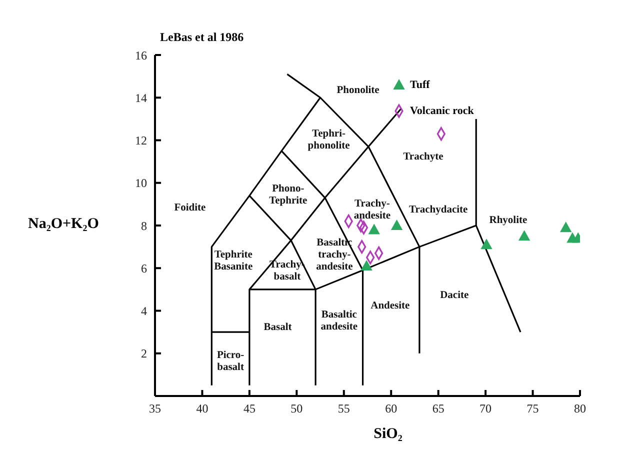 The height and width of the screenshot is (459, 621). I want to click on y-tick-label: 16, so click(141, 55).